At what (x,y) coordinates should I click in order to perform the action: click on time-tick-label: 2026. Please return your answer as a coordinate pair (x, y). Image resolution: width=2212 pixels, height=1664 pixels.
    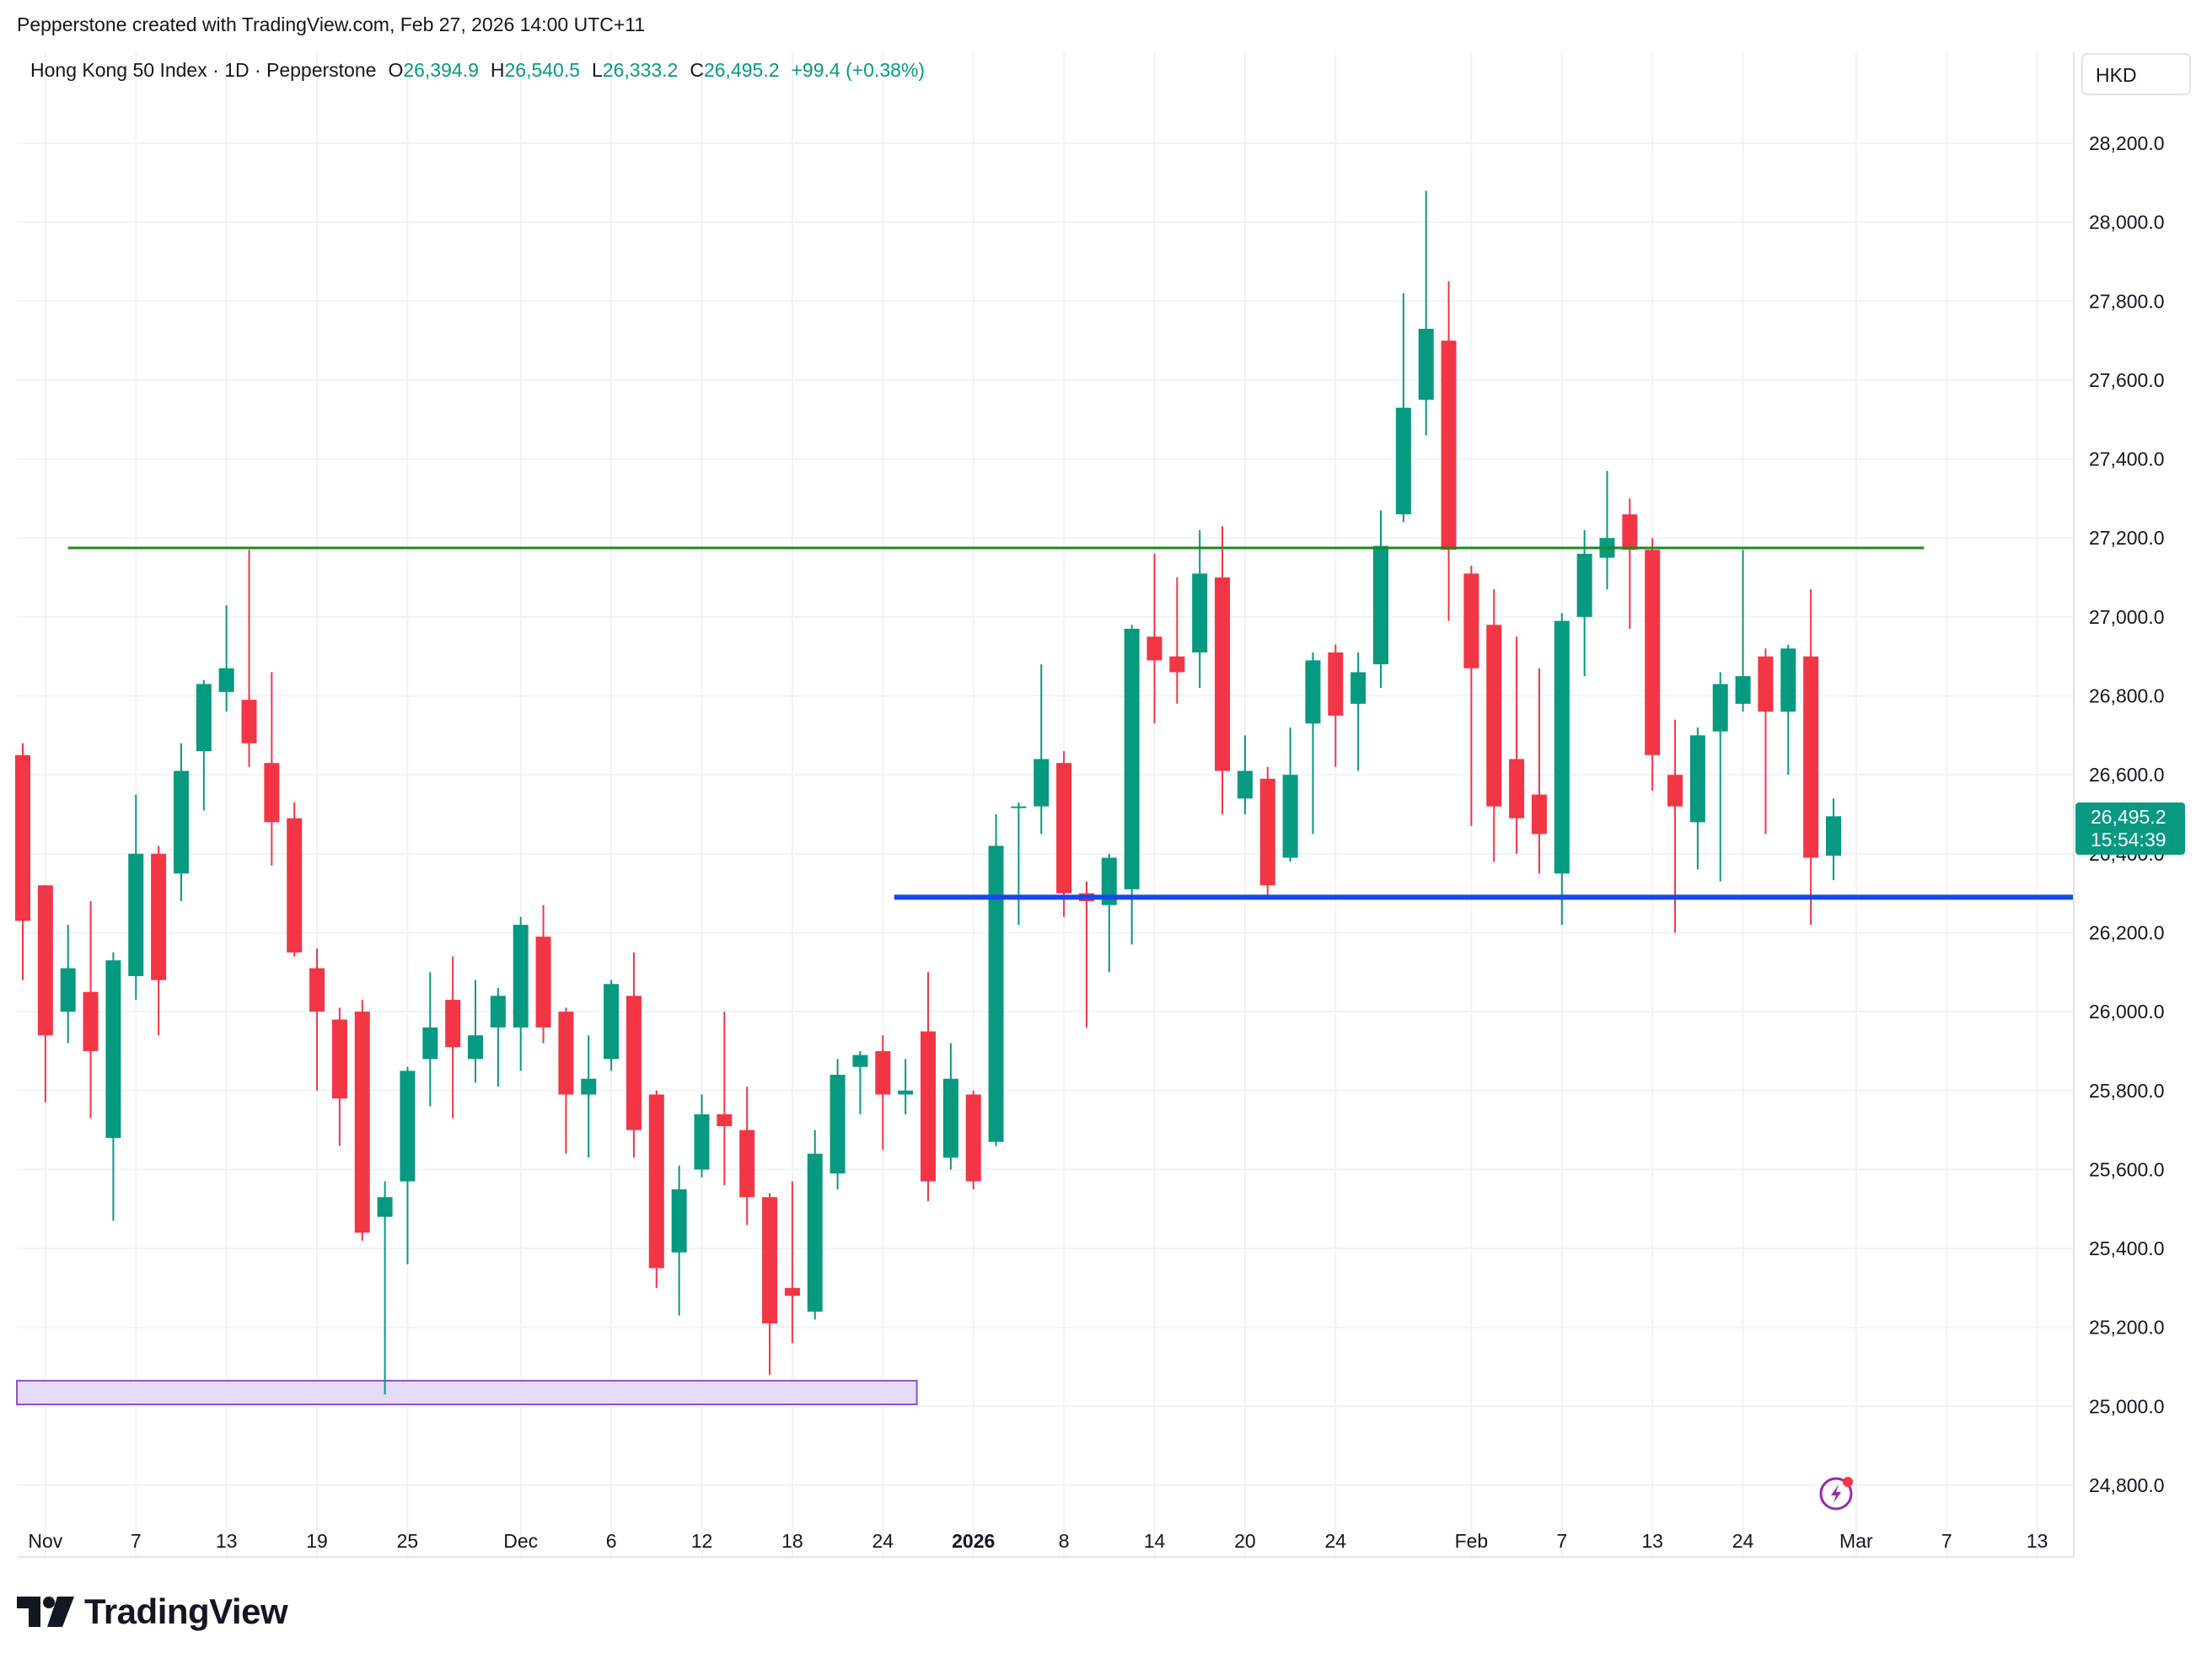
    Looking at the image, I should click on (974, 1541).